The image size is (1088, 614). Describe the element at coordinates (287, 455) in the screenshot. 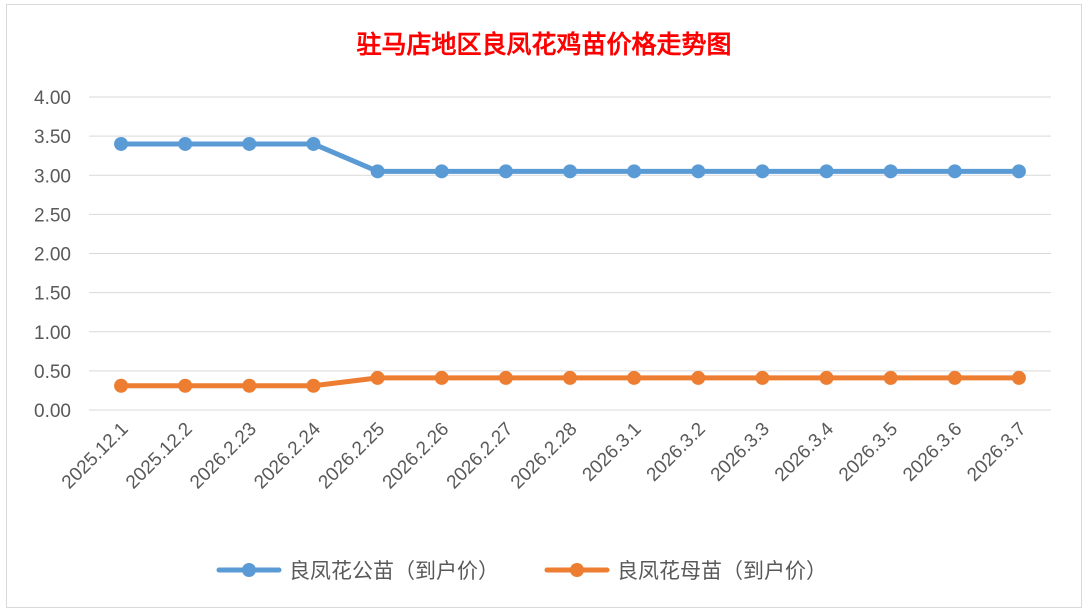

I see `x-tick-label: 2026.2.24` at that location.